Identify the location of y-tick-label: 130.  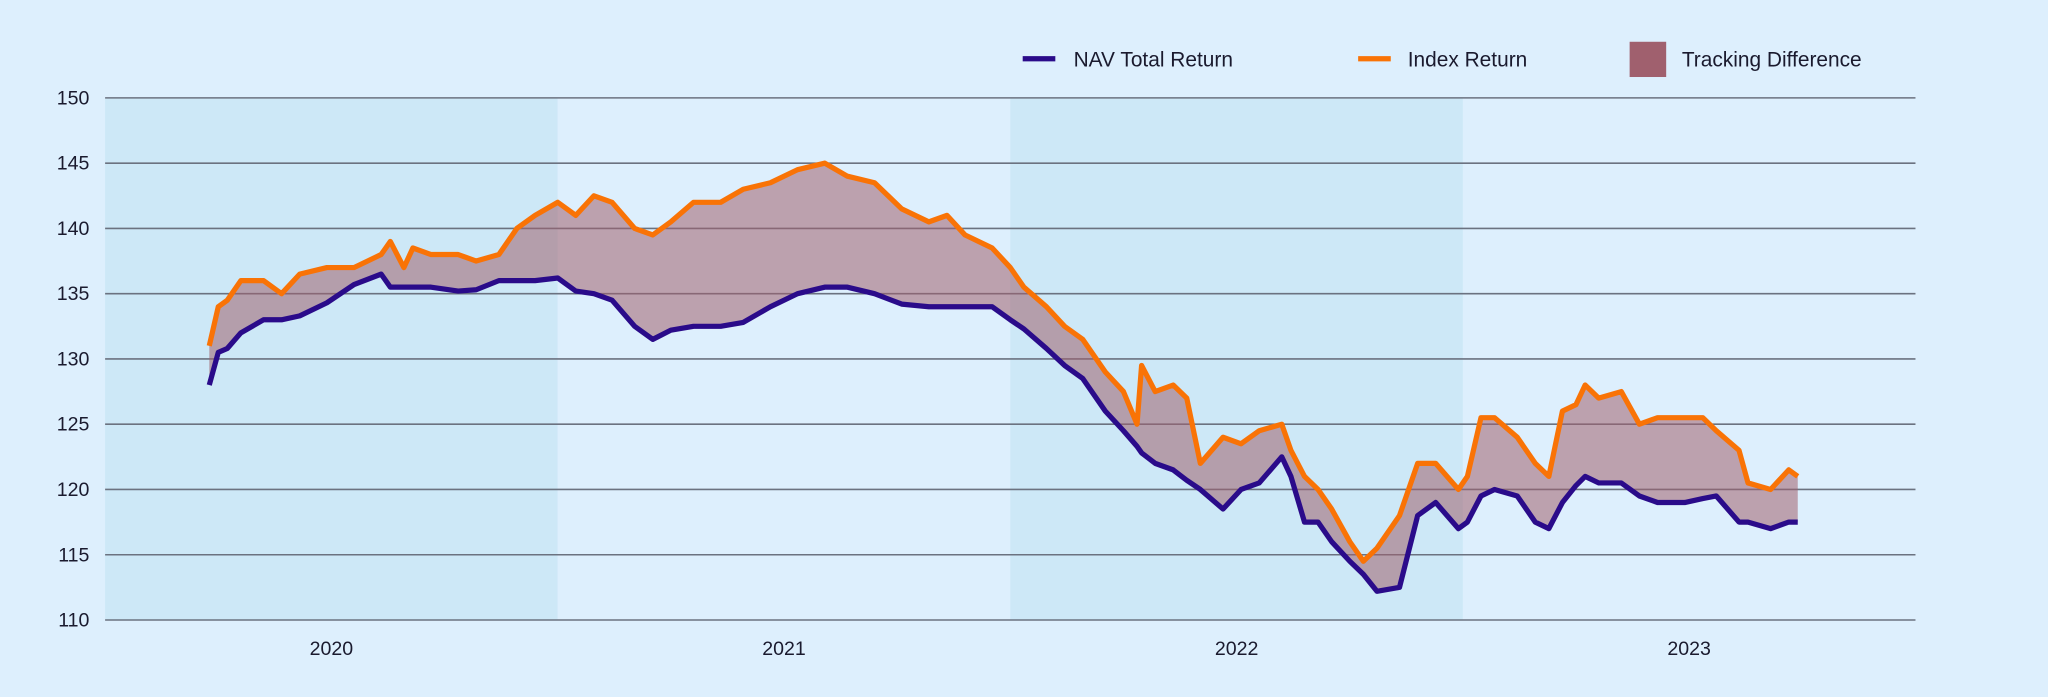
(73, 359).